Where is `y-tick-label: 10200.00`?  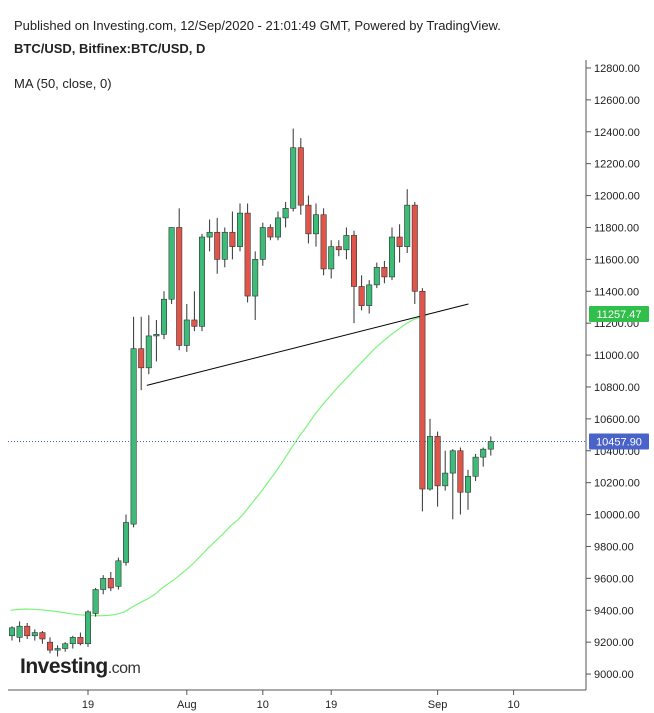 y-tick-label: 10200.00 is located at coordinates (617, 484).